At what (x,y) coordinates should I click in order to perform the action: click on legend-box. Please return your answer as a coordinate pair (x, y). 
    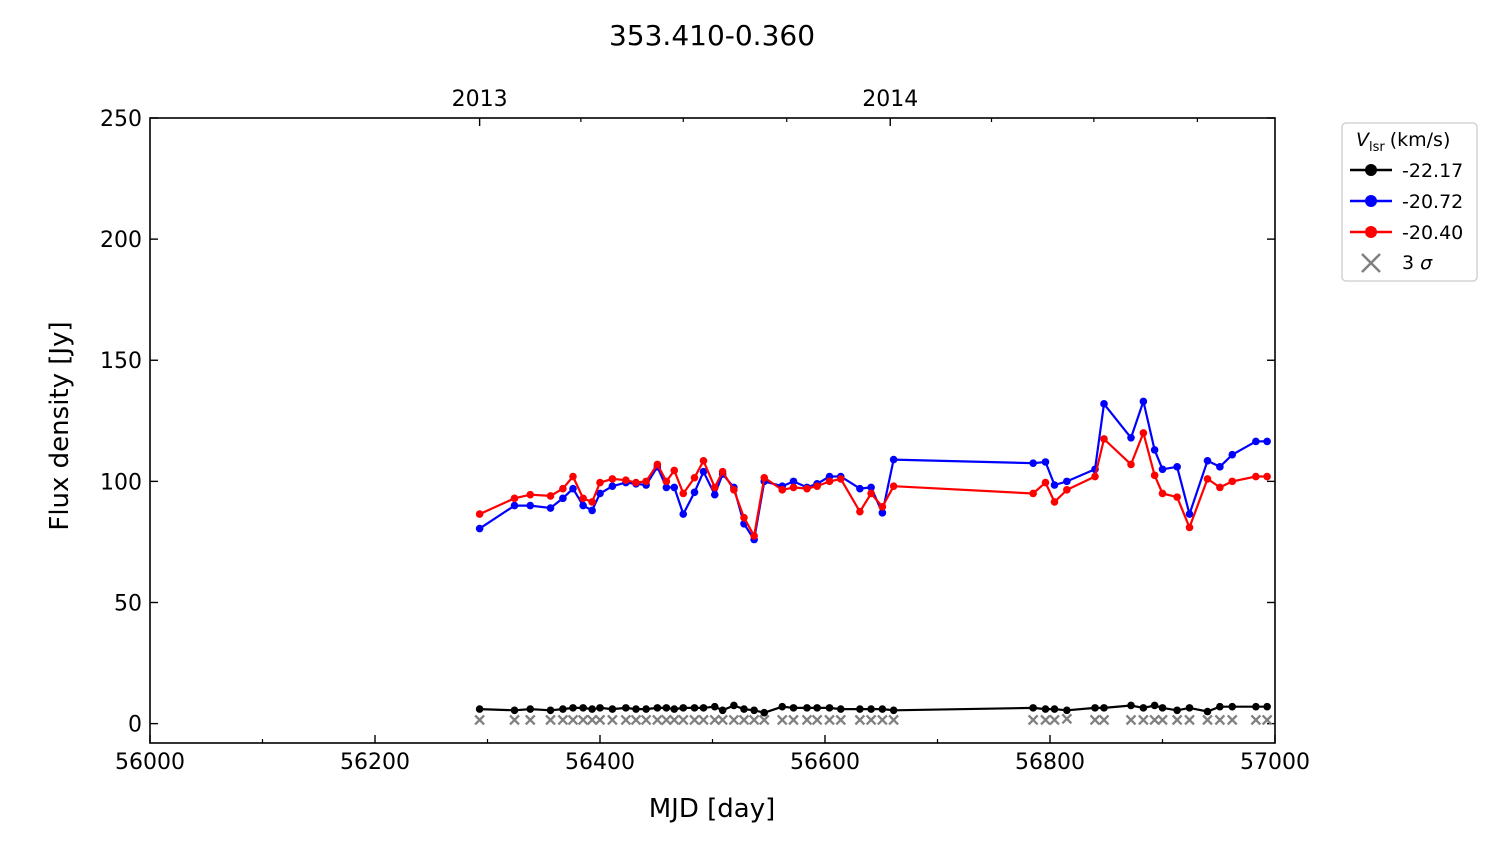
    Looking at the image, I should click on (1409, 202).